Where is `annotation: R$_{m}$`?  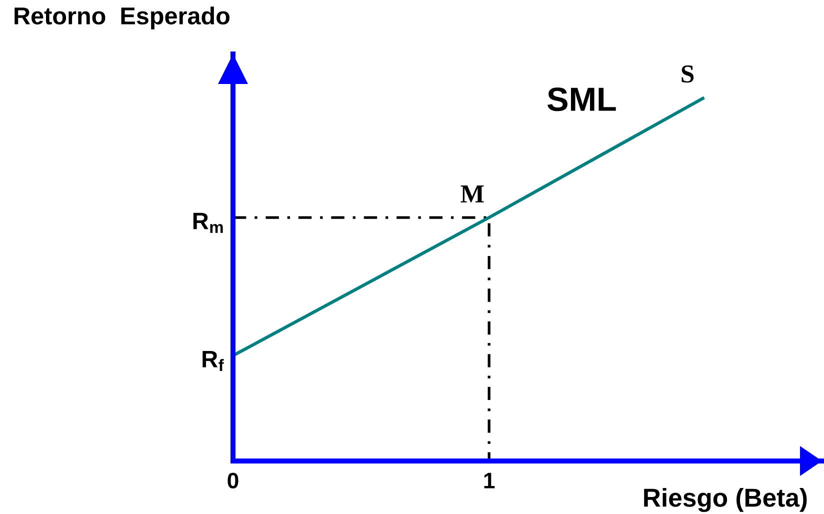 annotation: R$_{m}$ is located at coordinates (208, 222).